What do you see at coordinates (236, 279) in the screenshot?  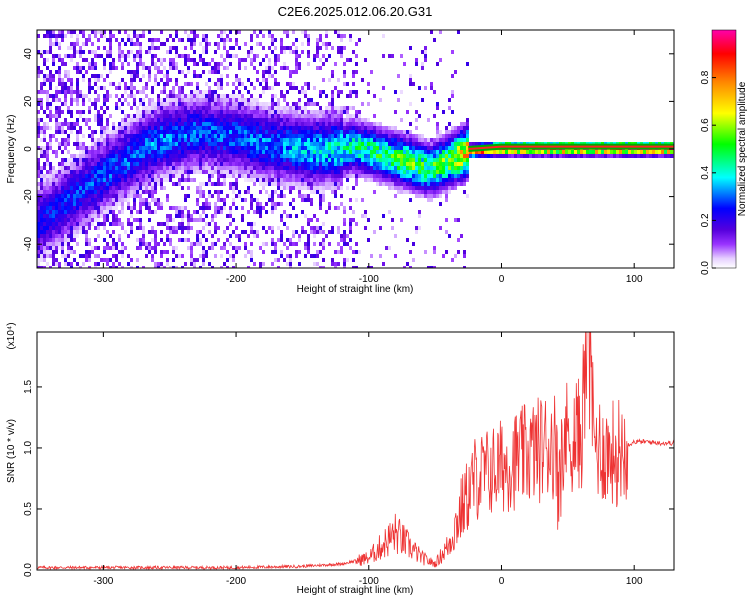 I see `x-tick-label: -200` at bounding box center [236, 279].